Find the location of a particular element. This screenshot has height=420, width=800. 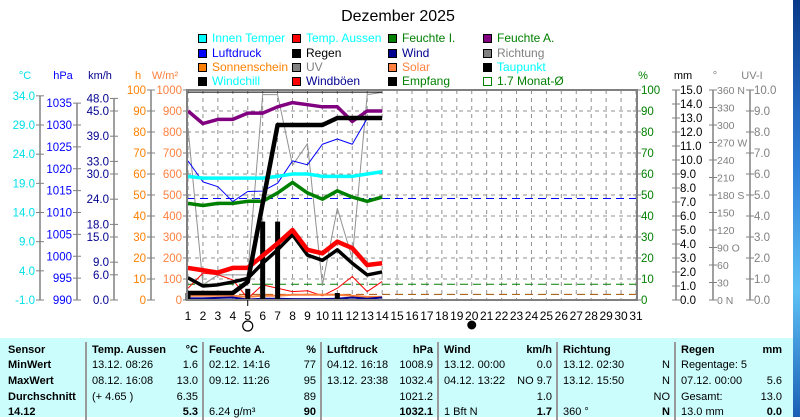

cell-temp: 08.12. 16:08 13.0 is located at coordinates (144, 381).